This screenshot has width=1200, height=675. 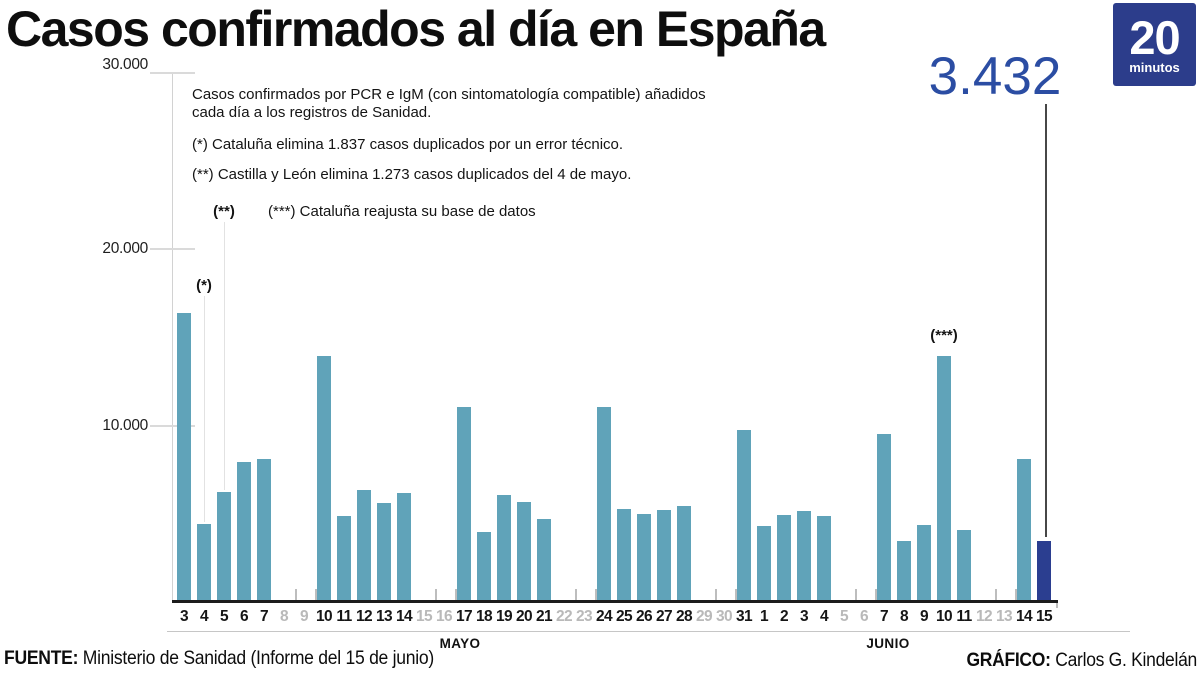 I want to click on x-label-mayo-13: 13, so click(x=384, y=616).